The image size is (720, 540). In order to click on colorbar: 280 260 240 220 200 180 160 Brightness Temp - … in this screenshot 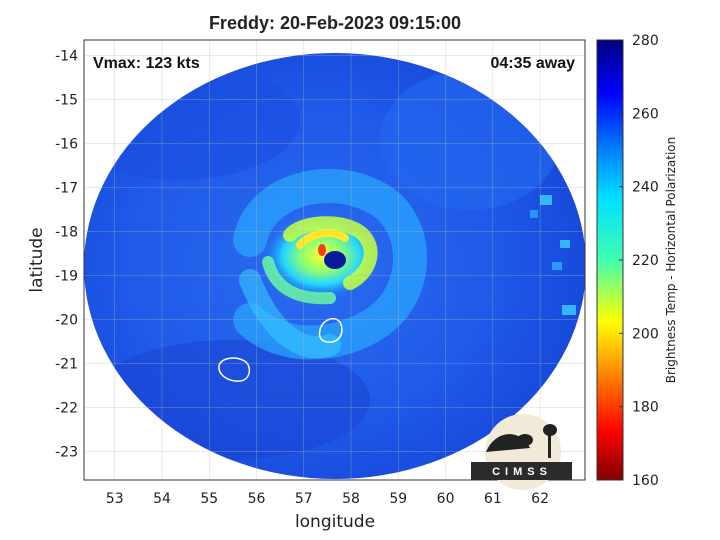, I will do `click(637, 261)`.